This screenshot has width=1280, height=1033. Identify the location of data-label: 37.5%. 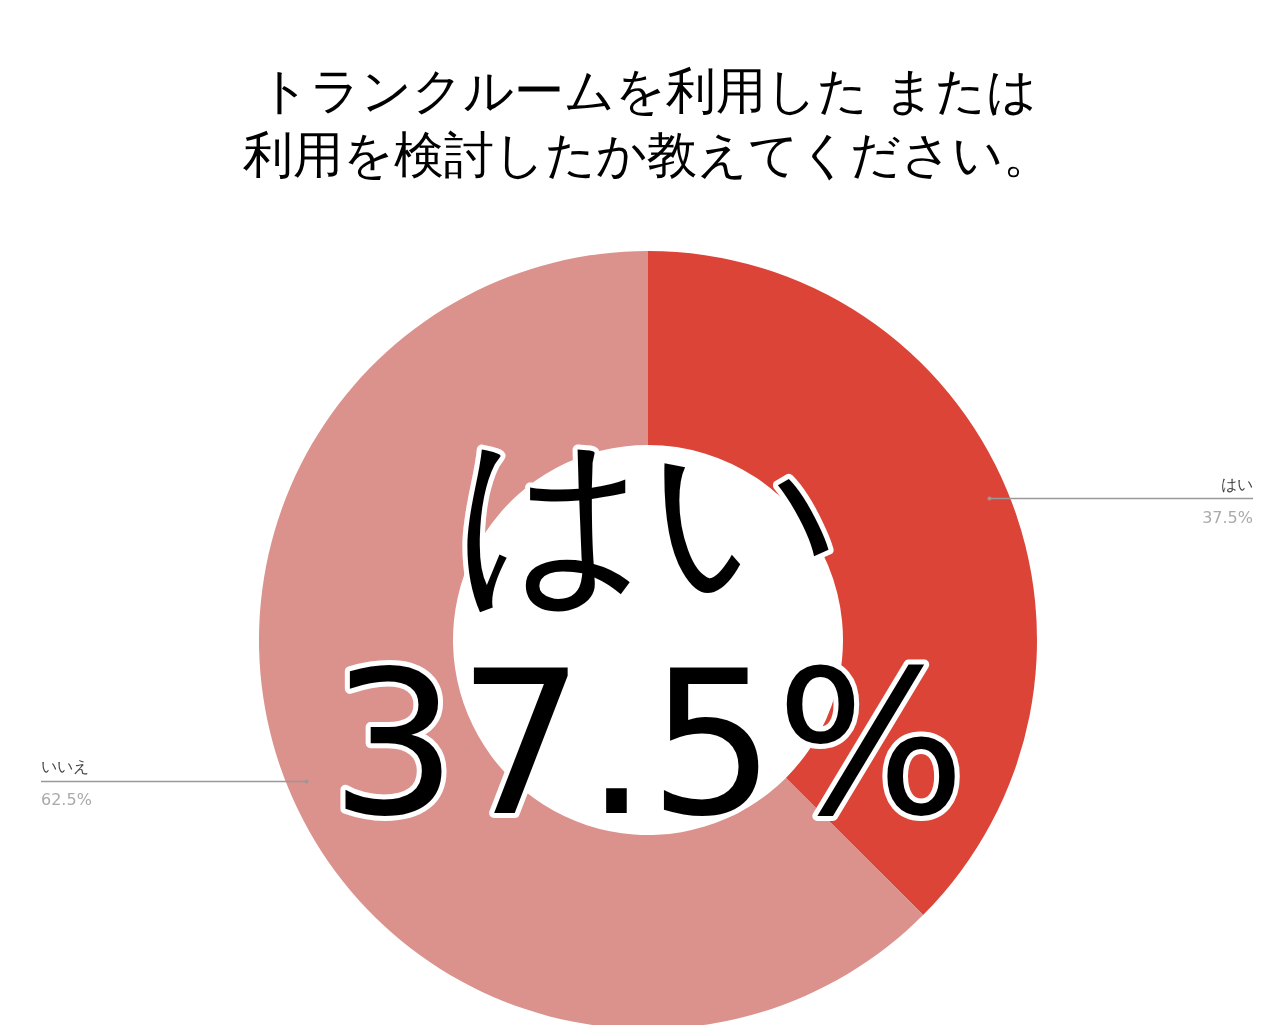
(1227, 517).